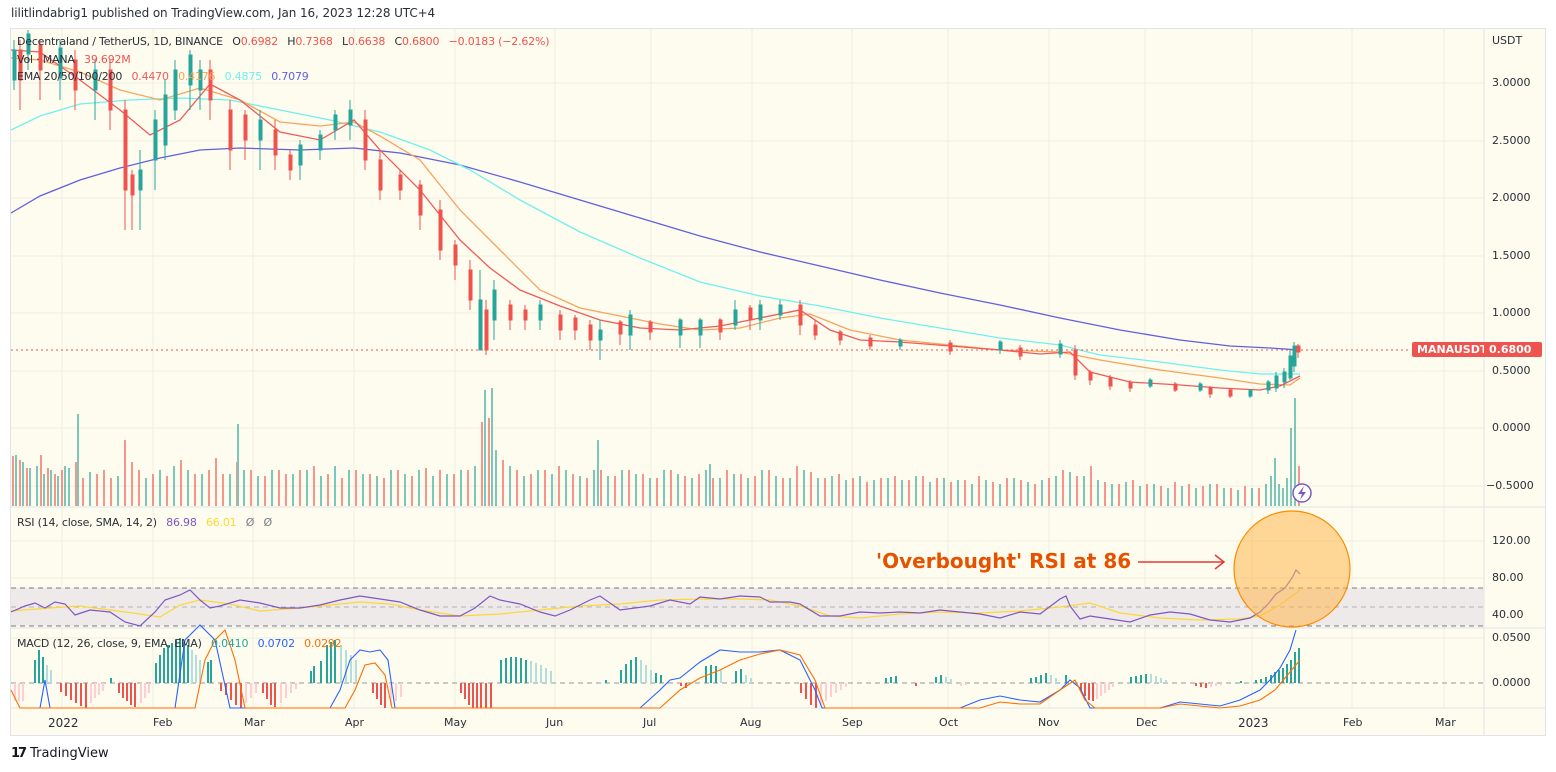  Describe the element at coordinates (229, 643) in the screenshot. I see `macd-histogram-value: 0.0410` at that location.